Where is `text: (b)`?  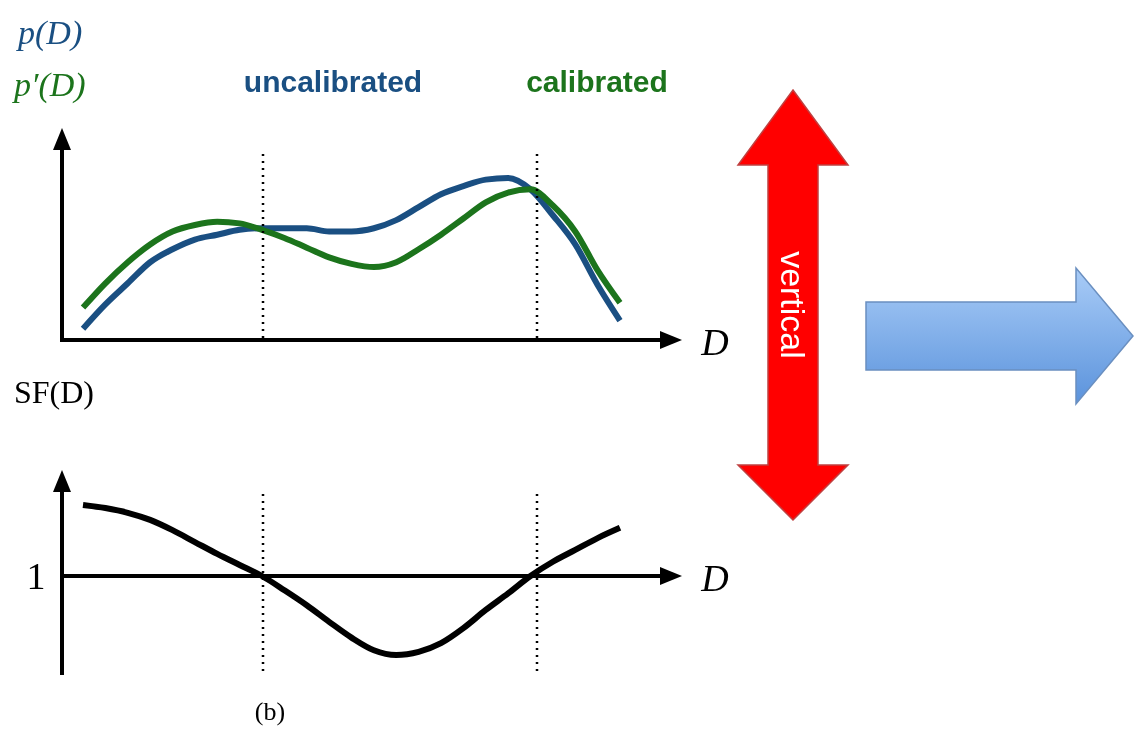
text: (b) is located at coordinates (270, 712).